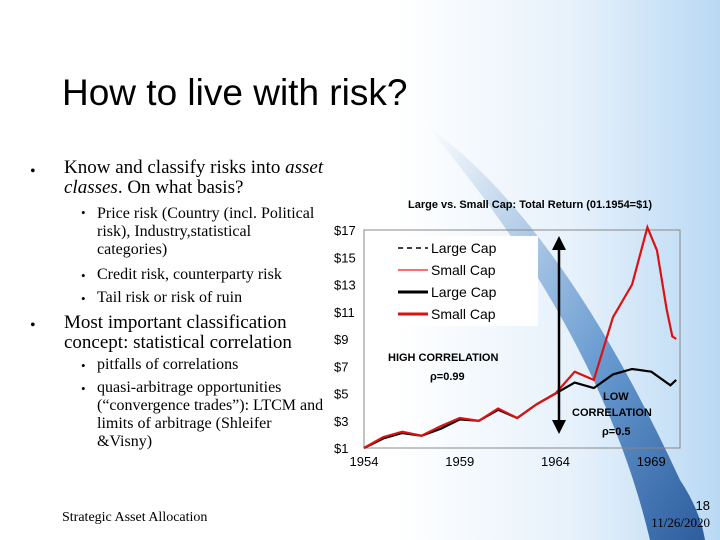 This screenshot has height=540, width=720. What do you see at coordinates (345, 230) in the screenshot?
I see `y-tick-label: $17` at bounding box center [345, 230].